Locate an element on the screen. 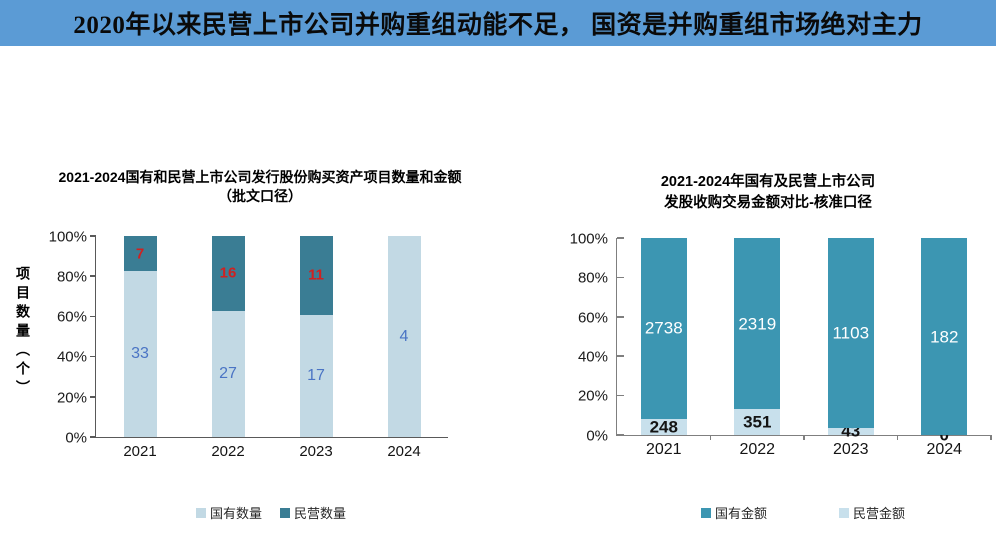 The width and height of the screenshot is (996, 549). banner-title: 2020年以来民营上市公司并购重组动能不足， 国资是并购重组市场绝对主力 is located at coordinates (498, 25).